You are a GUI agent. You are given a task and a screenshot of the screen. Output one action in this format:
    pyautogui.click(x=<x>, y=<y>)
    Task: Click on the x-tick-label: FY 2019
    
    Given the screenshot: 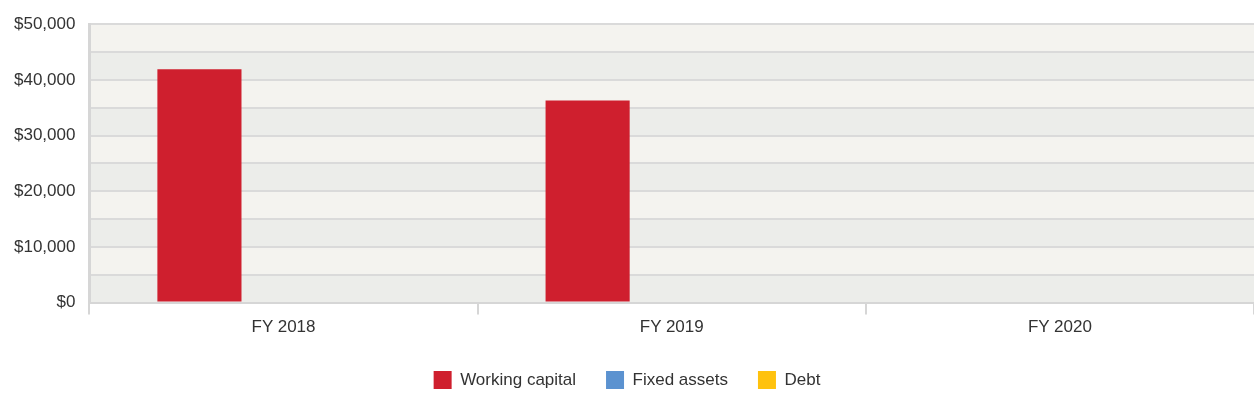 What is the action you would take?
    pyautogui.click(x=671, y=327)
    